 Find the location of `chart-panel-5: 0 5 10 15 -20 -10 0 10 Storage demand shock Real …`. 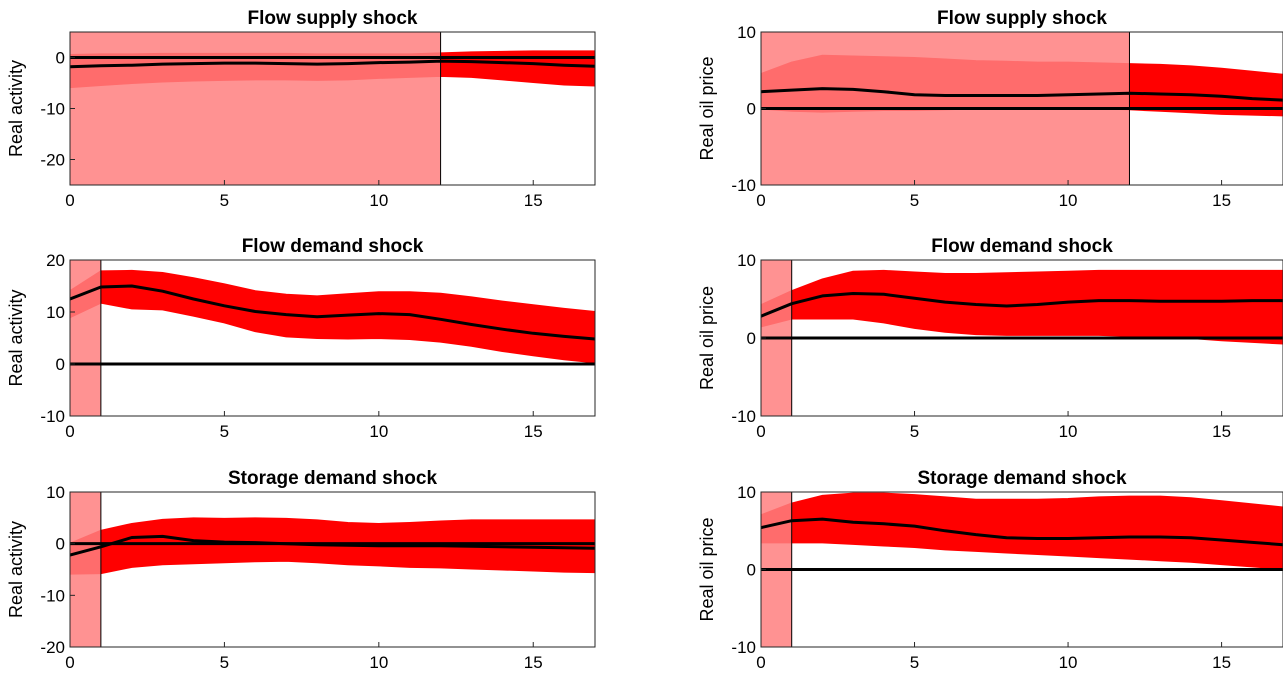

chart-panel-5: 0 5 10 15 -20 -10 0 10 Storage demand shock Real … is located at coordinates (301, 570).